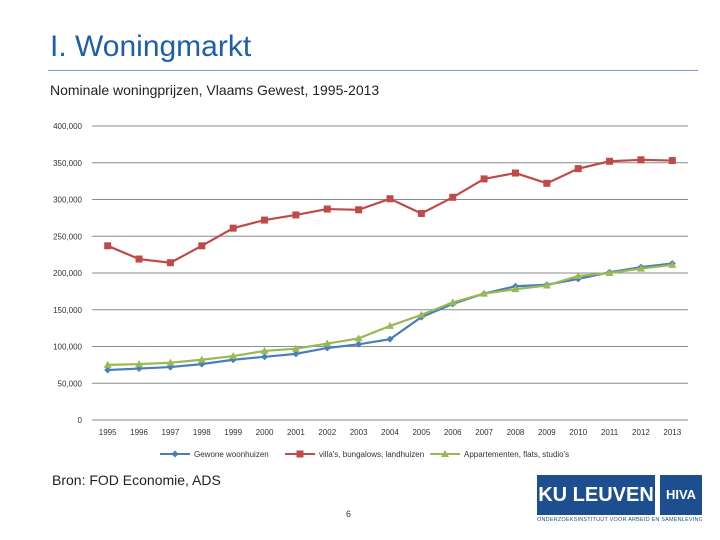  Describe the element at coordinates (67, 200) in the screenshot. I see `y-tick-label: 300,000` at that location.